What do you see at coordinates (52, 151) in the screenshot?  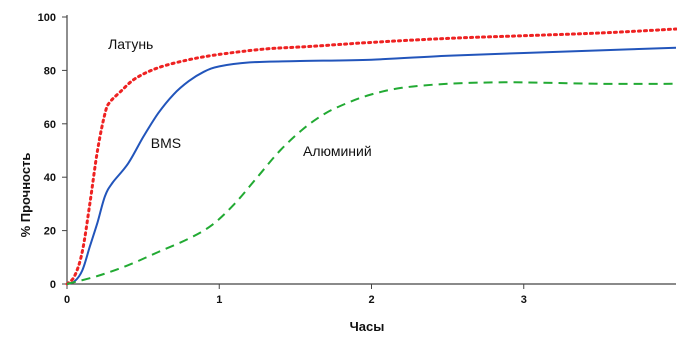 I see `y-ticks-group: 0 20 40 60 80 100` at bounding box center [52, 151].